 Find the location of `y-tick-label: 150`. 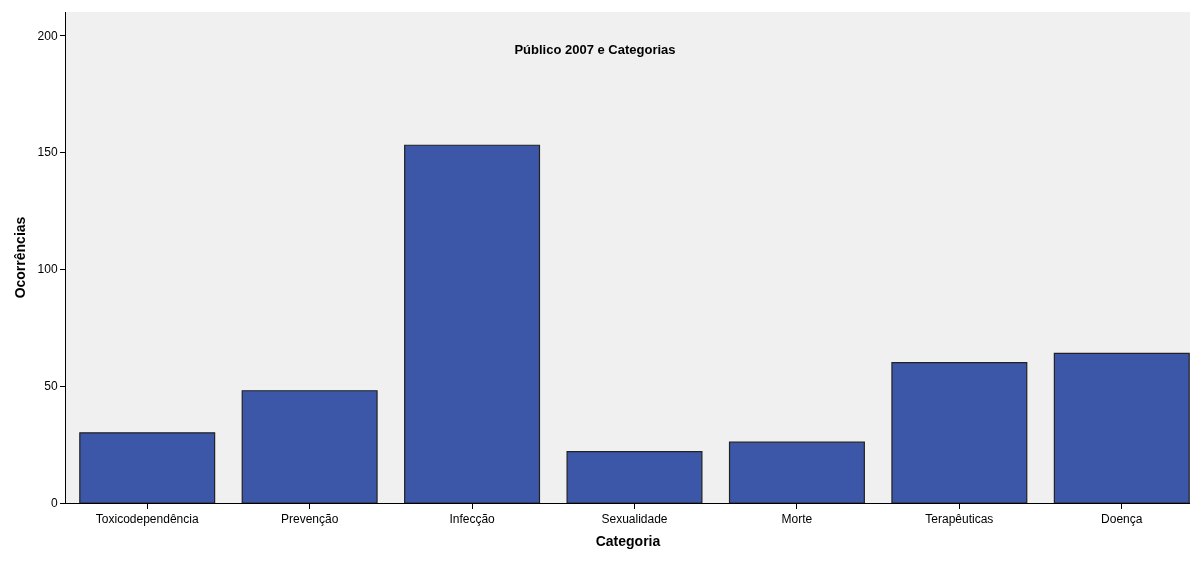

y-tick-label: 150 is located at coordinates (47, 152).